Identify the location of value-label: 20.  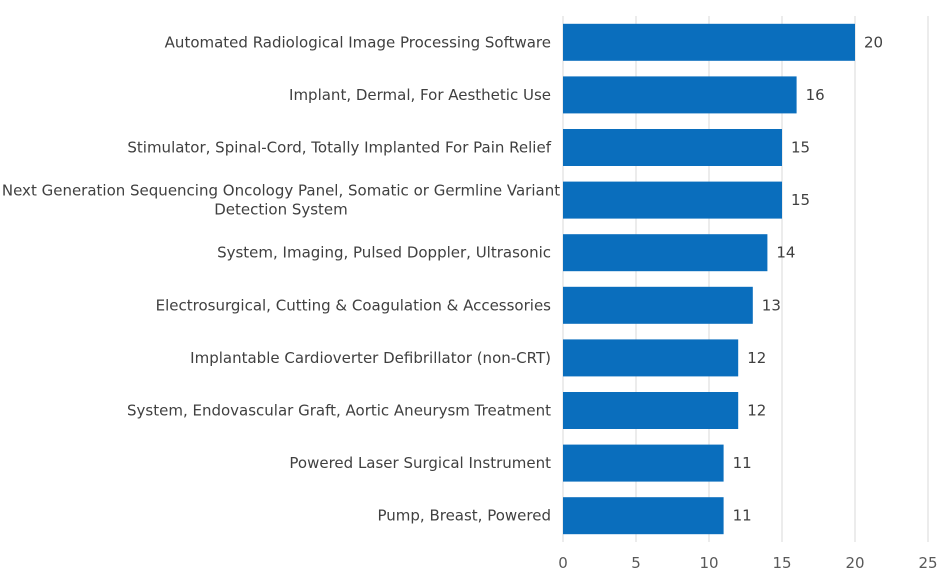
(873, 42).